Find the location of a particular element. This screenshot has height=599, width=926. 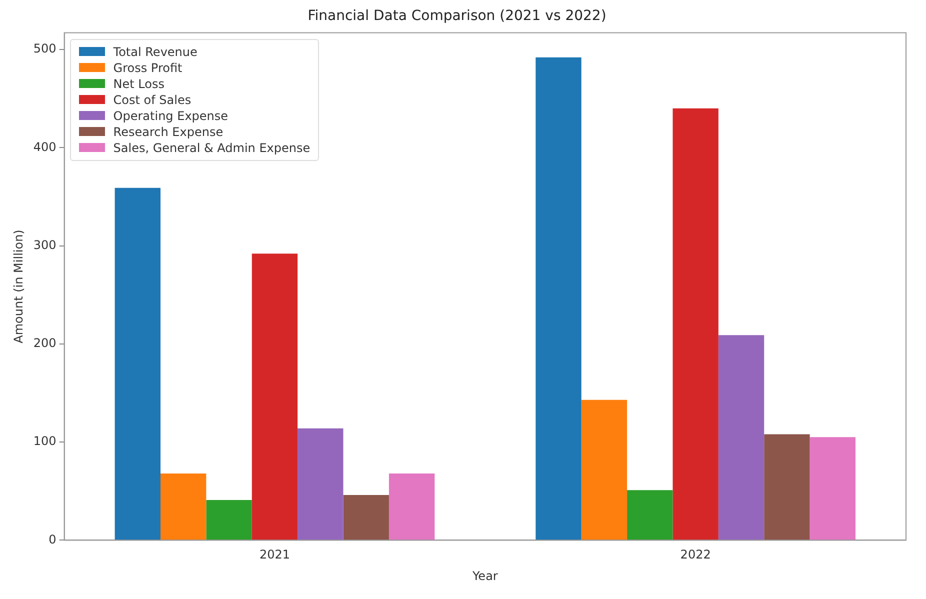

x-tick-label: 2021 is located at coordinates (274, 555).